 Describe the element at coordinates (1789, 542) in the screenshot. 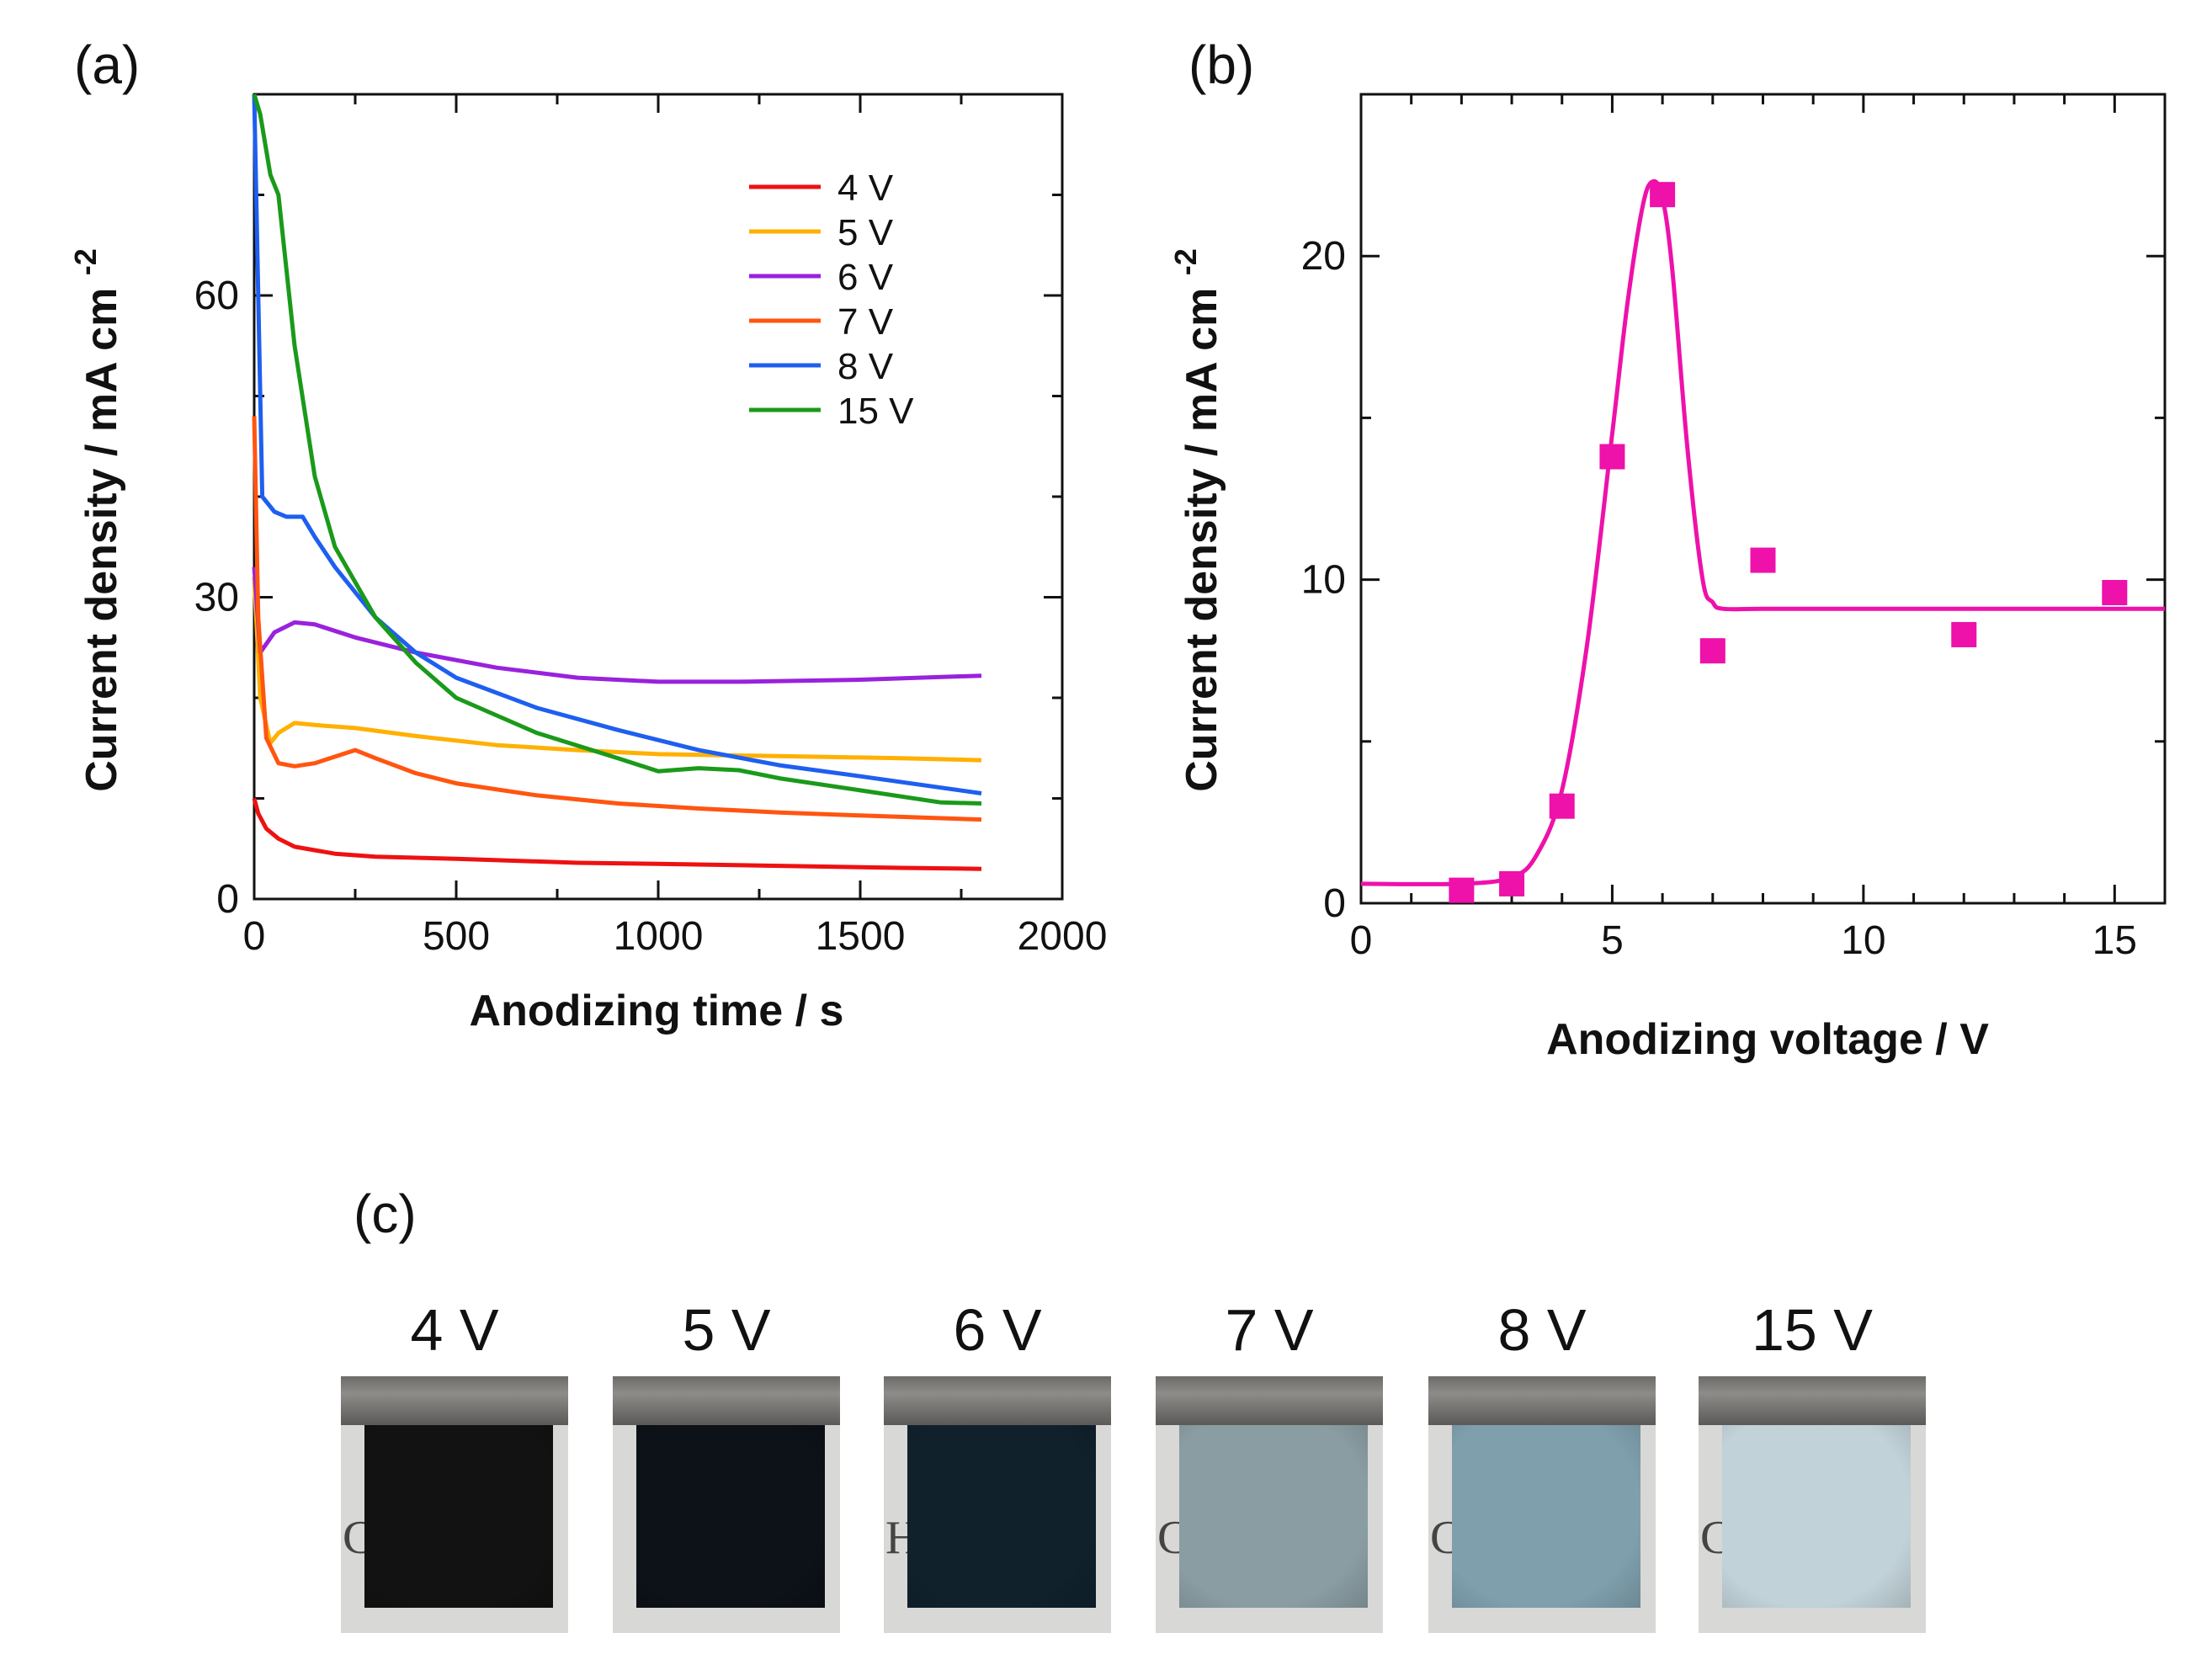

I see `chart-b-points` at that location.